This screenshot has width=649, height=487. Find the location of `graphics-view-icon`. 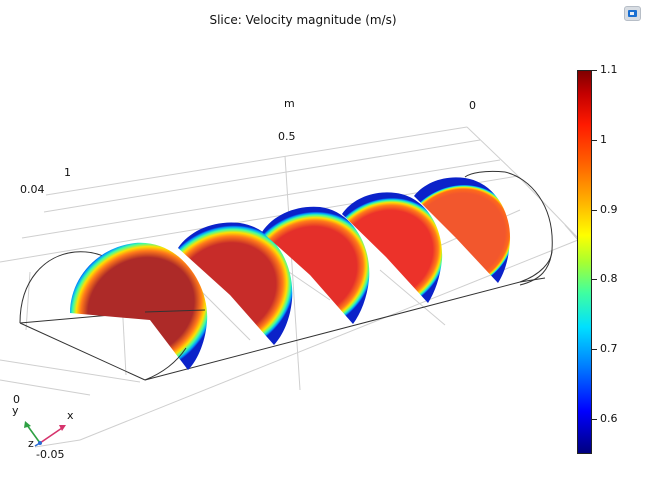

graphics-view-icon is located at coordinates (632, 13).